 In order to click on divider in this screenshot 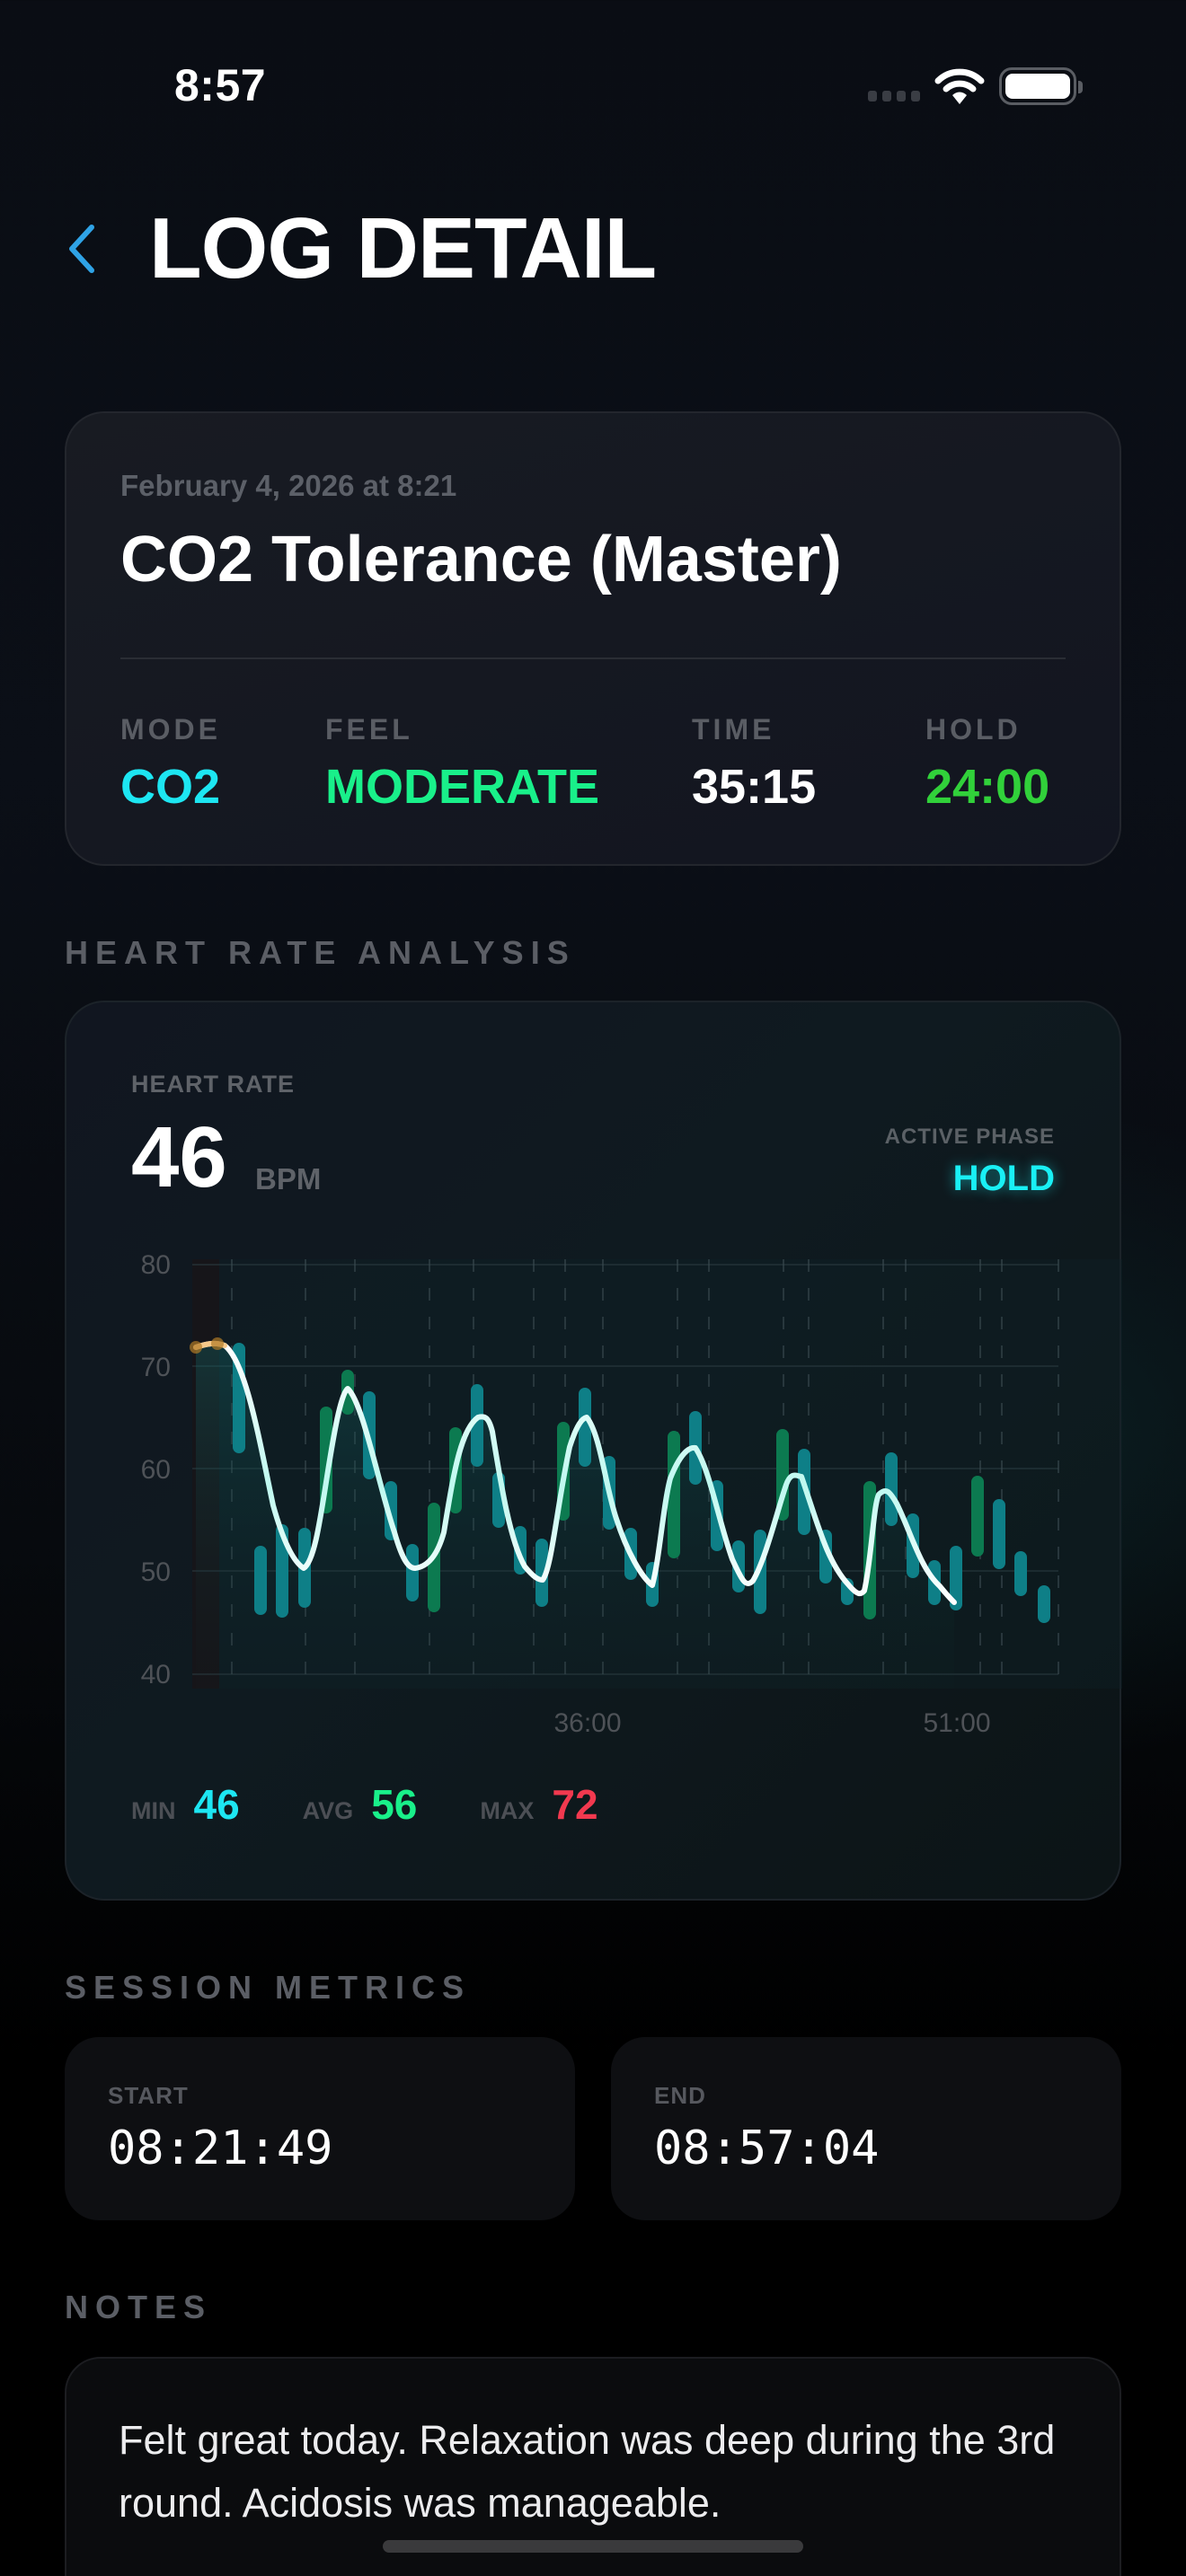, I will do `click(593, 658)`.